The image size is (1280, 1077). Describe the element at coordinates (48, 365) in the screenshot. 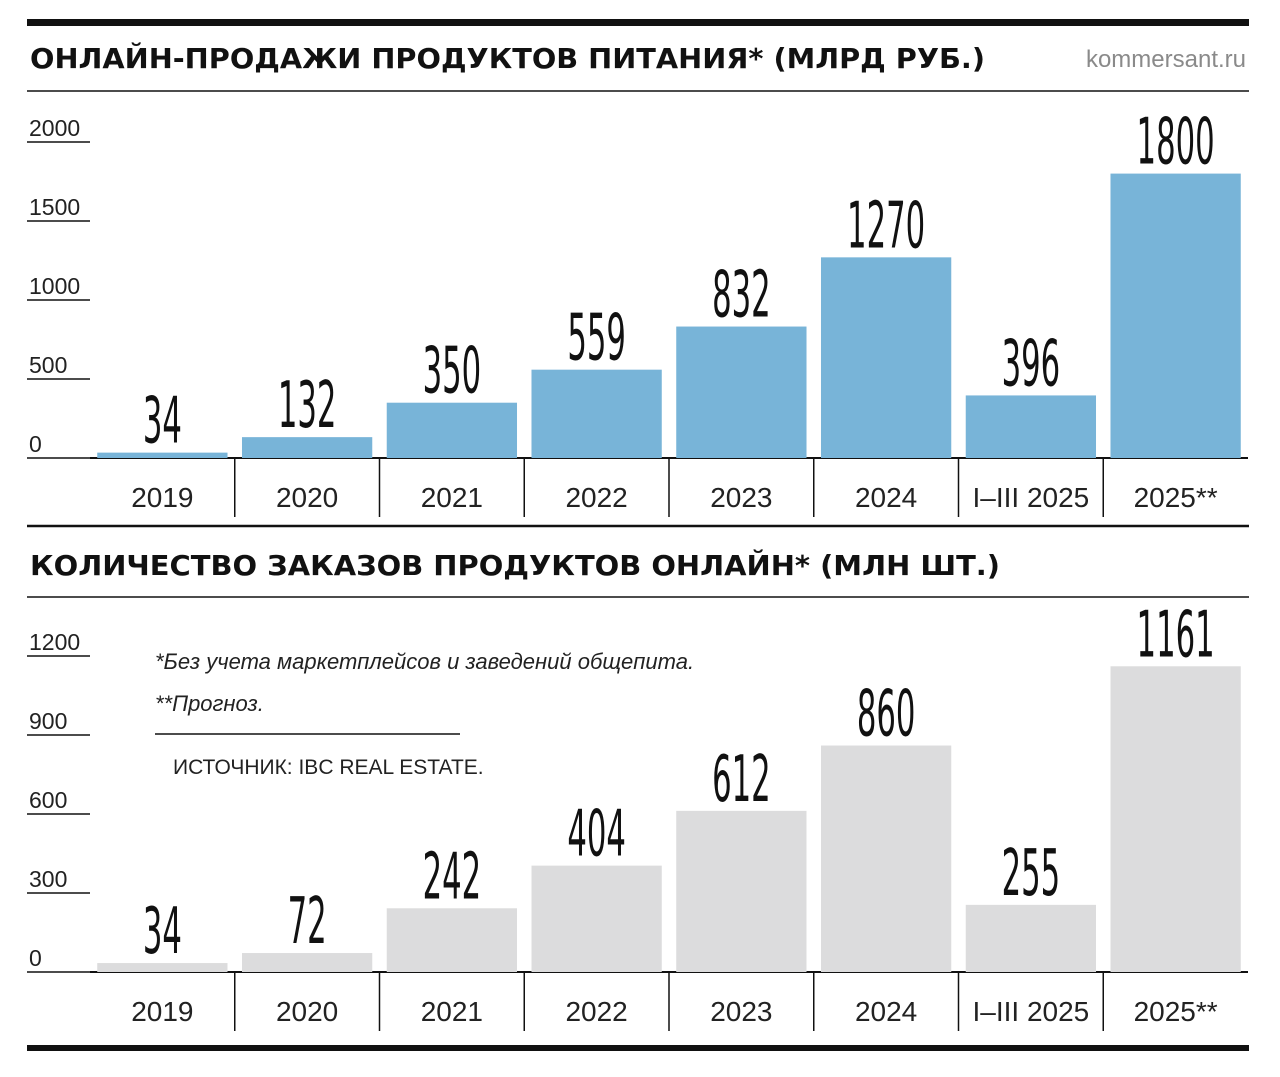

I see `y-tick-label: 500` at that location.